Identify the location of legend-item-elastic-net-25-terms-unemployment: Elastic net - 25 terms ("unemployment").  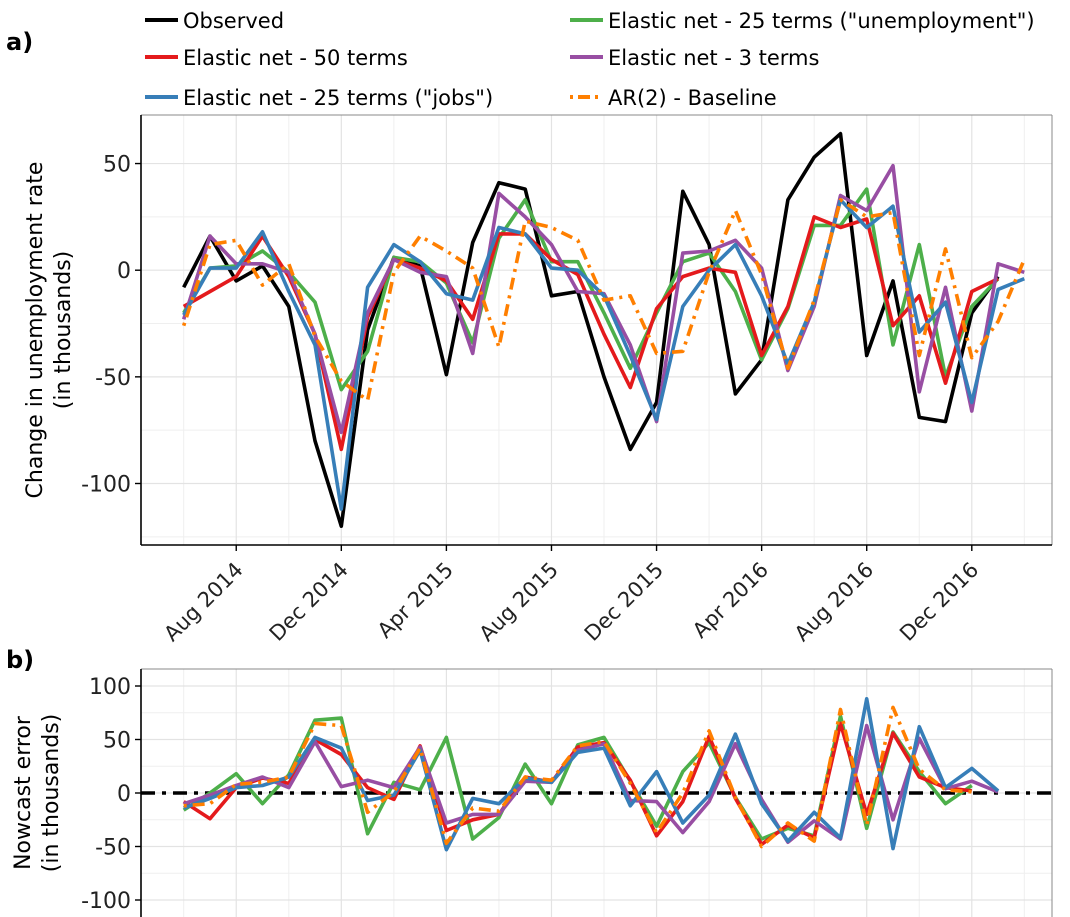
(802, 21).